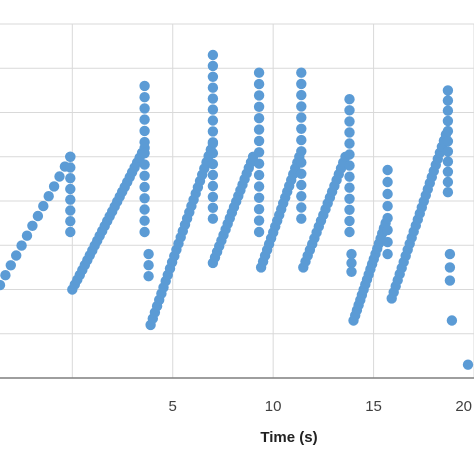 The width and height of the screenshot is (474, 474). Describe the element at coordinates (463, 406) in the screenshot. I see `x-tick-label: 20` at that location.